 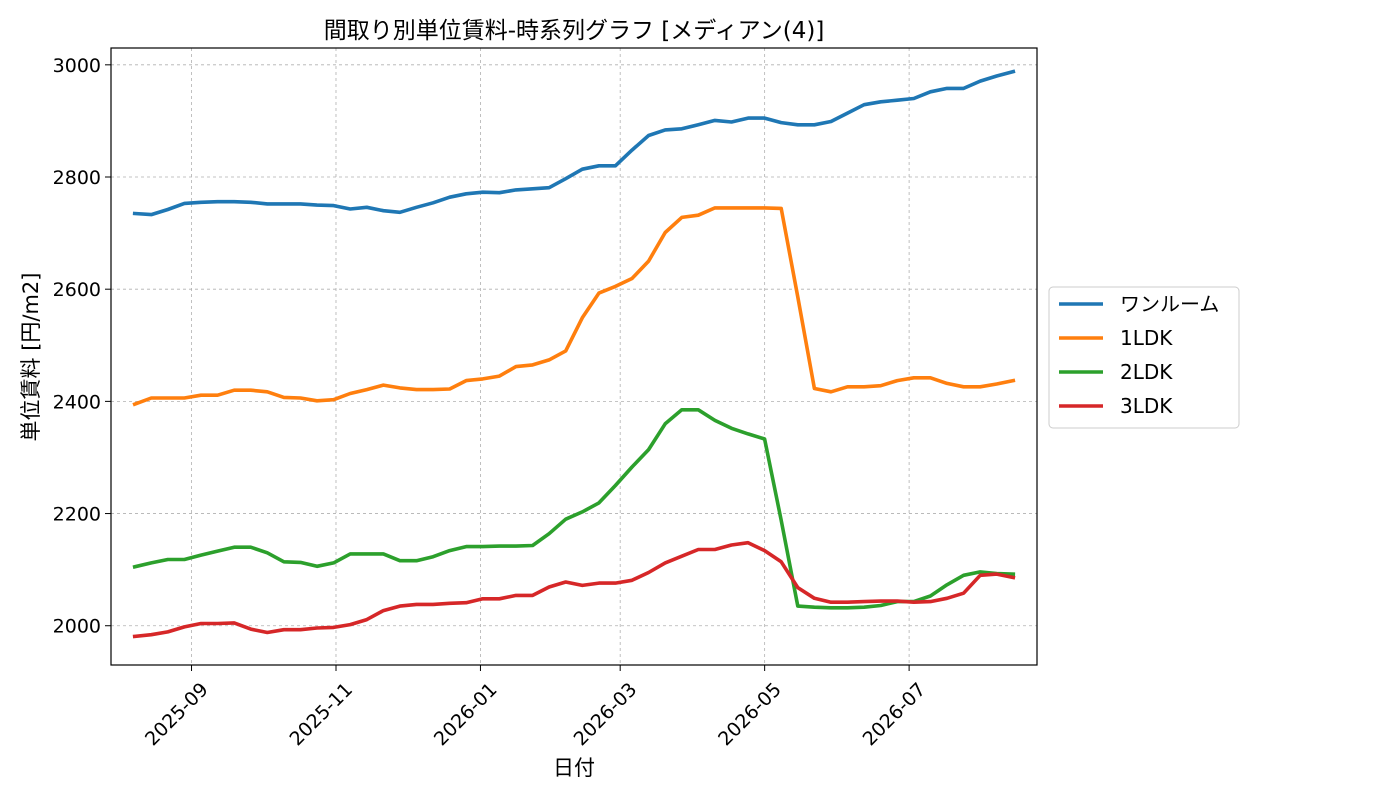 What do you see at coordinates (77, 402) in the screenshot?
I see `y-tick-label: 2400` at bounding box center [77, 402].